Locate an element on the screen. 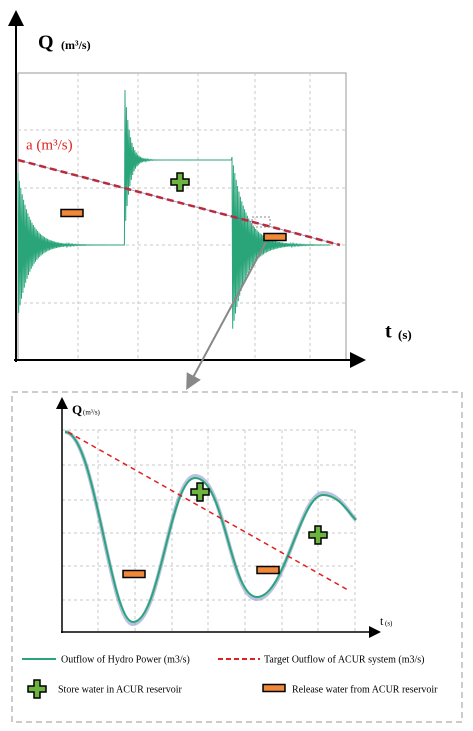  plus-icon is located at coordinates (318, 535).